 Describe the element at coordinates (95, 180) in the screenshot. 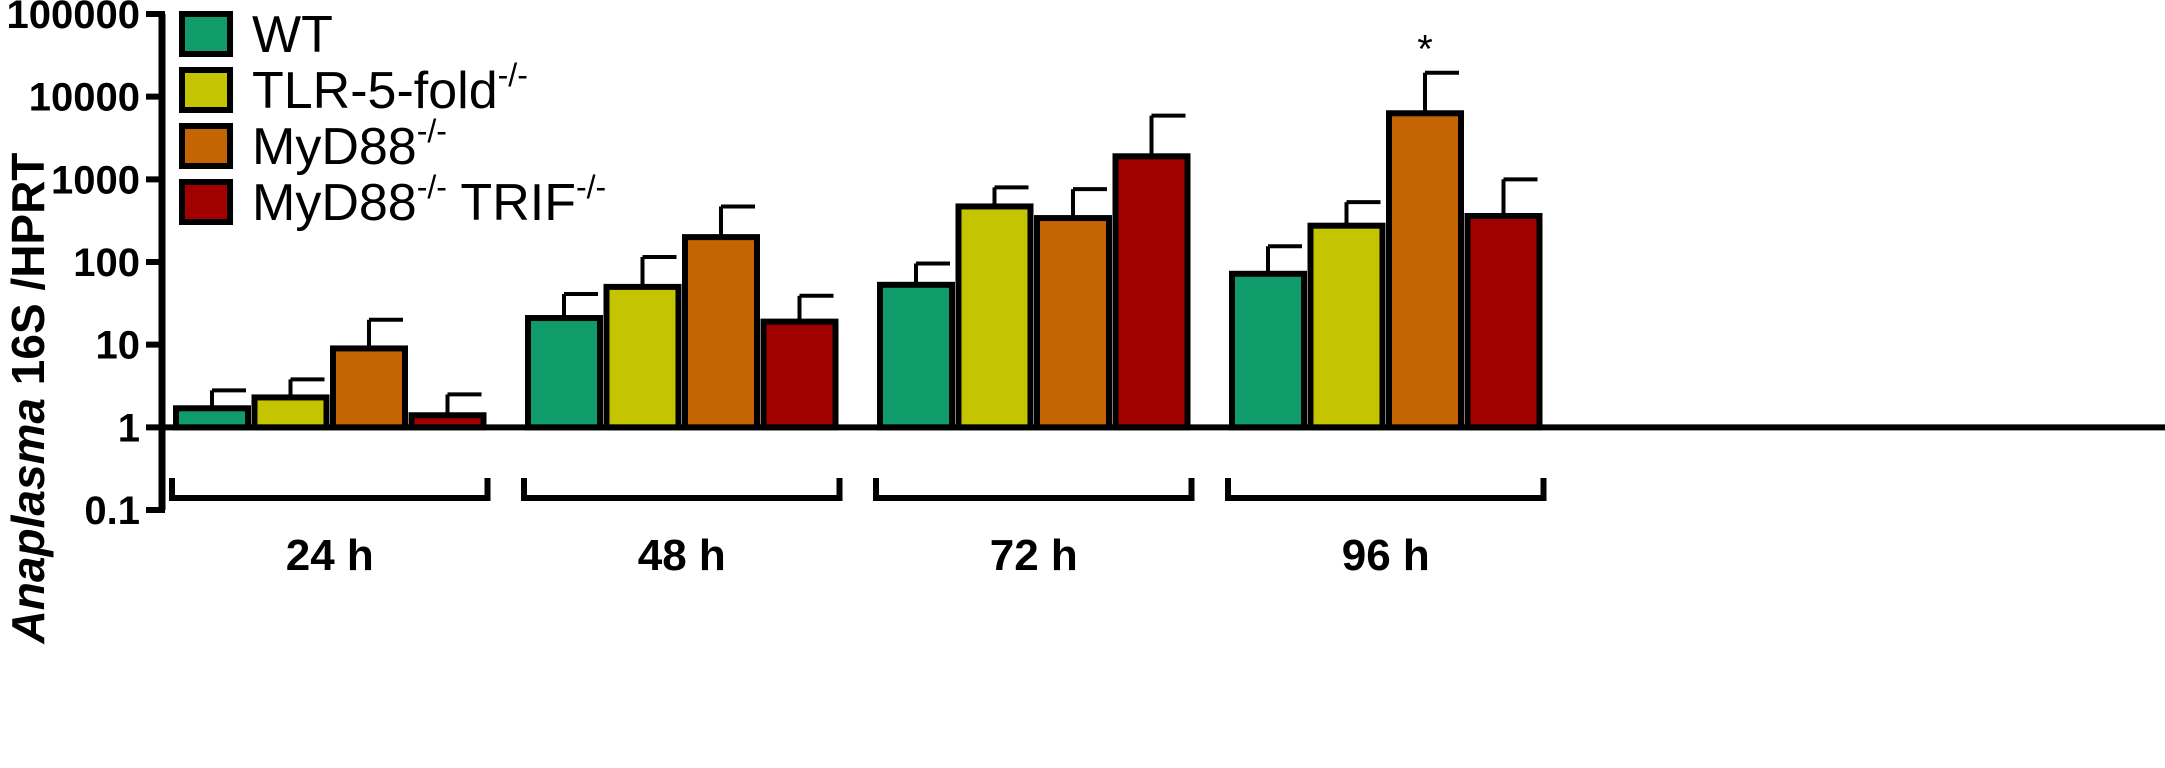

I see `y-tick-label: 1000` at that location.